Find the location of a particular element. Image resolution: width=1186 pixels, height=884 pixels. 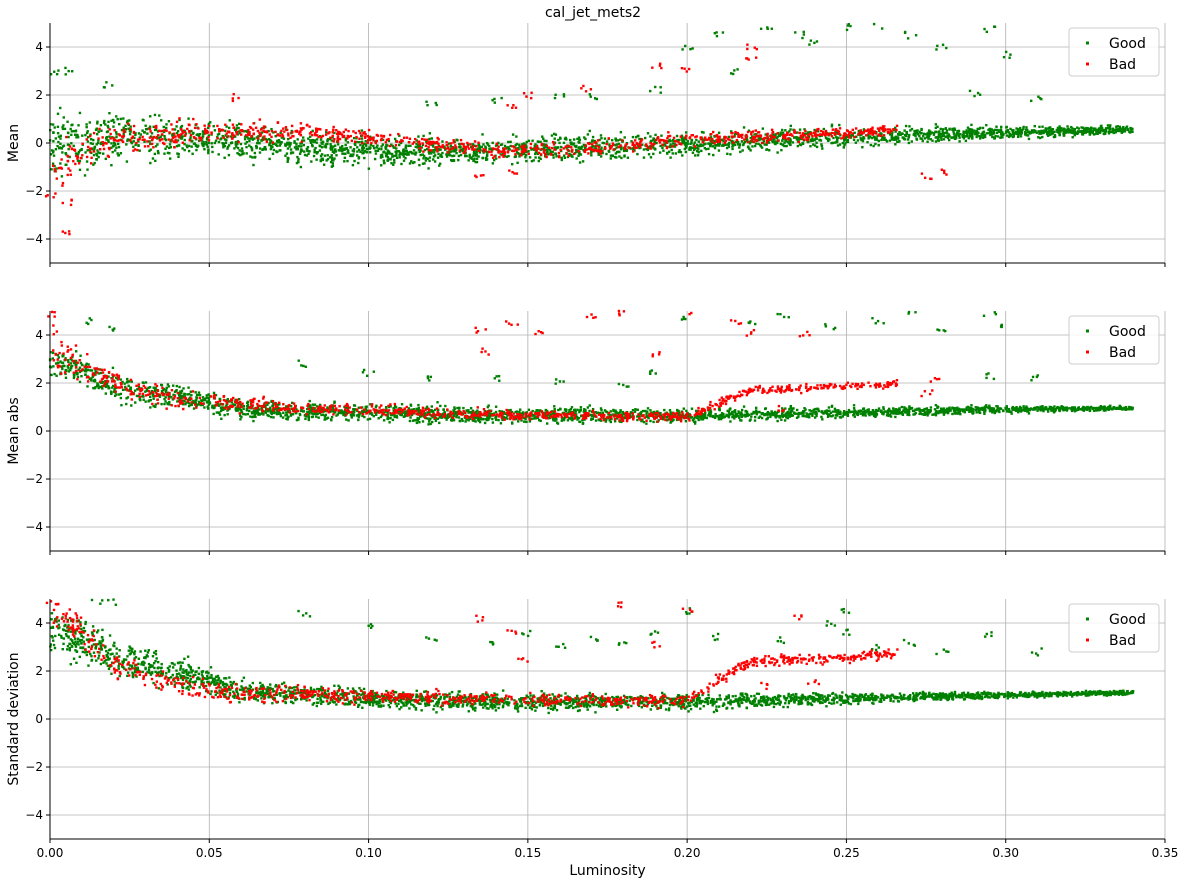

outlier-point-bad is located at coordinates (233, 94).